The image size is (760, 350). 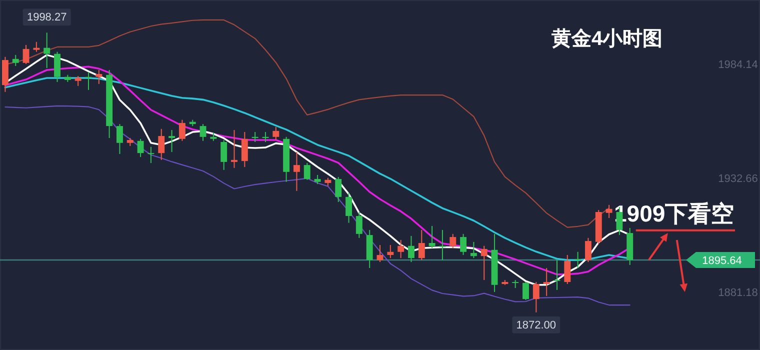 I want to click on annotation: 1872.00, so click(x=536, y=325).